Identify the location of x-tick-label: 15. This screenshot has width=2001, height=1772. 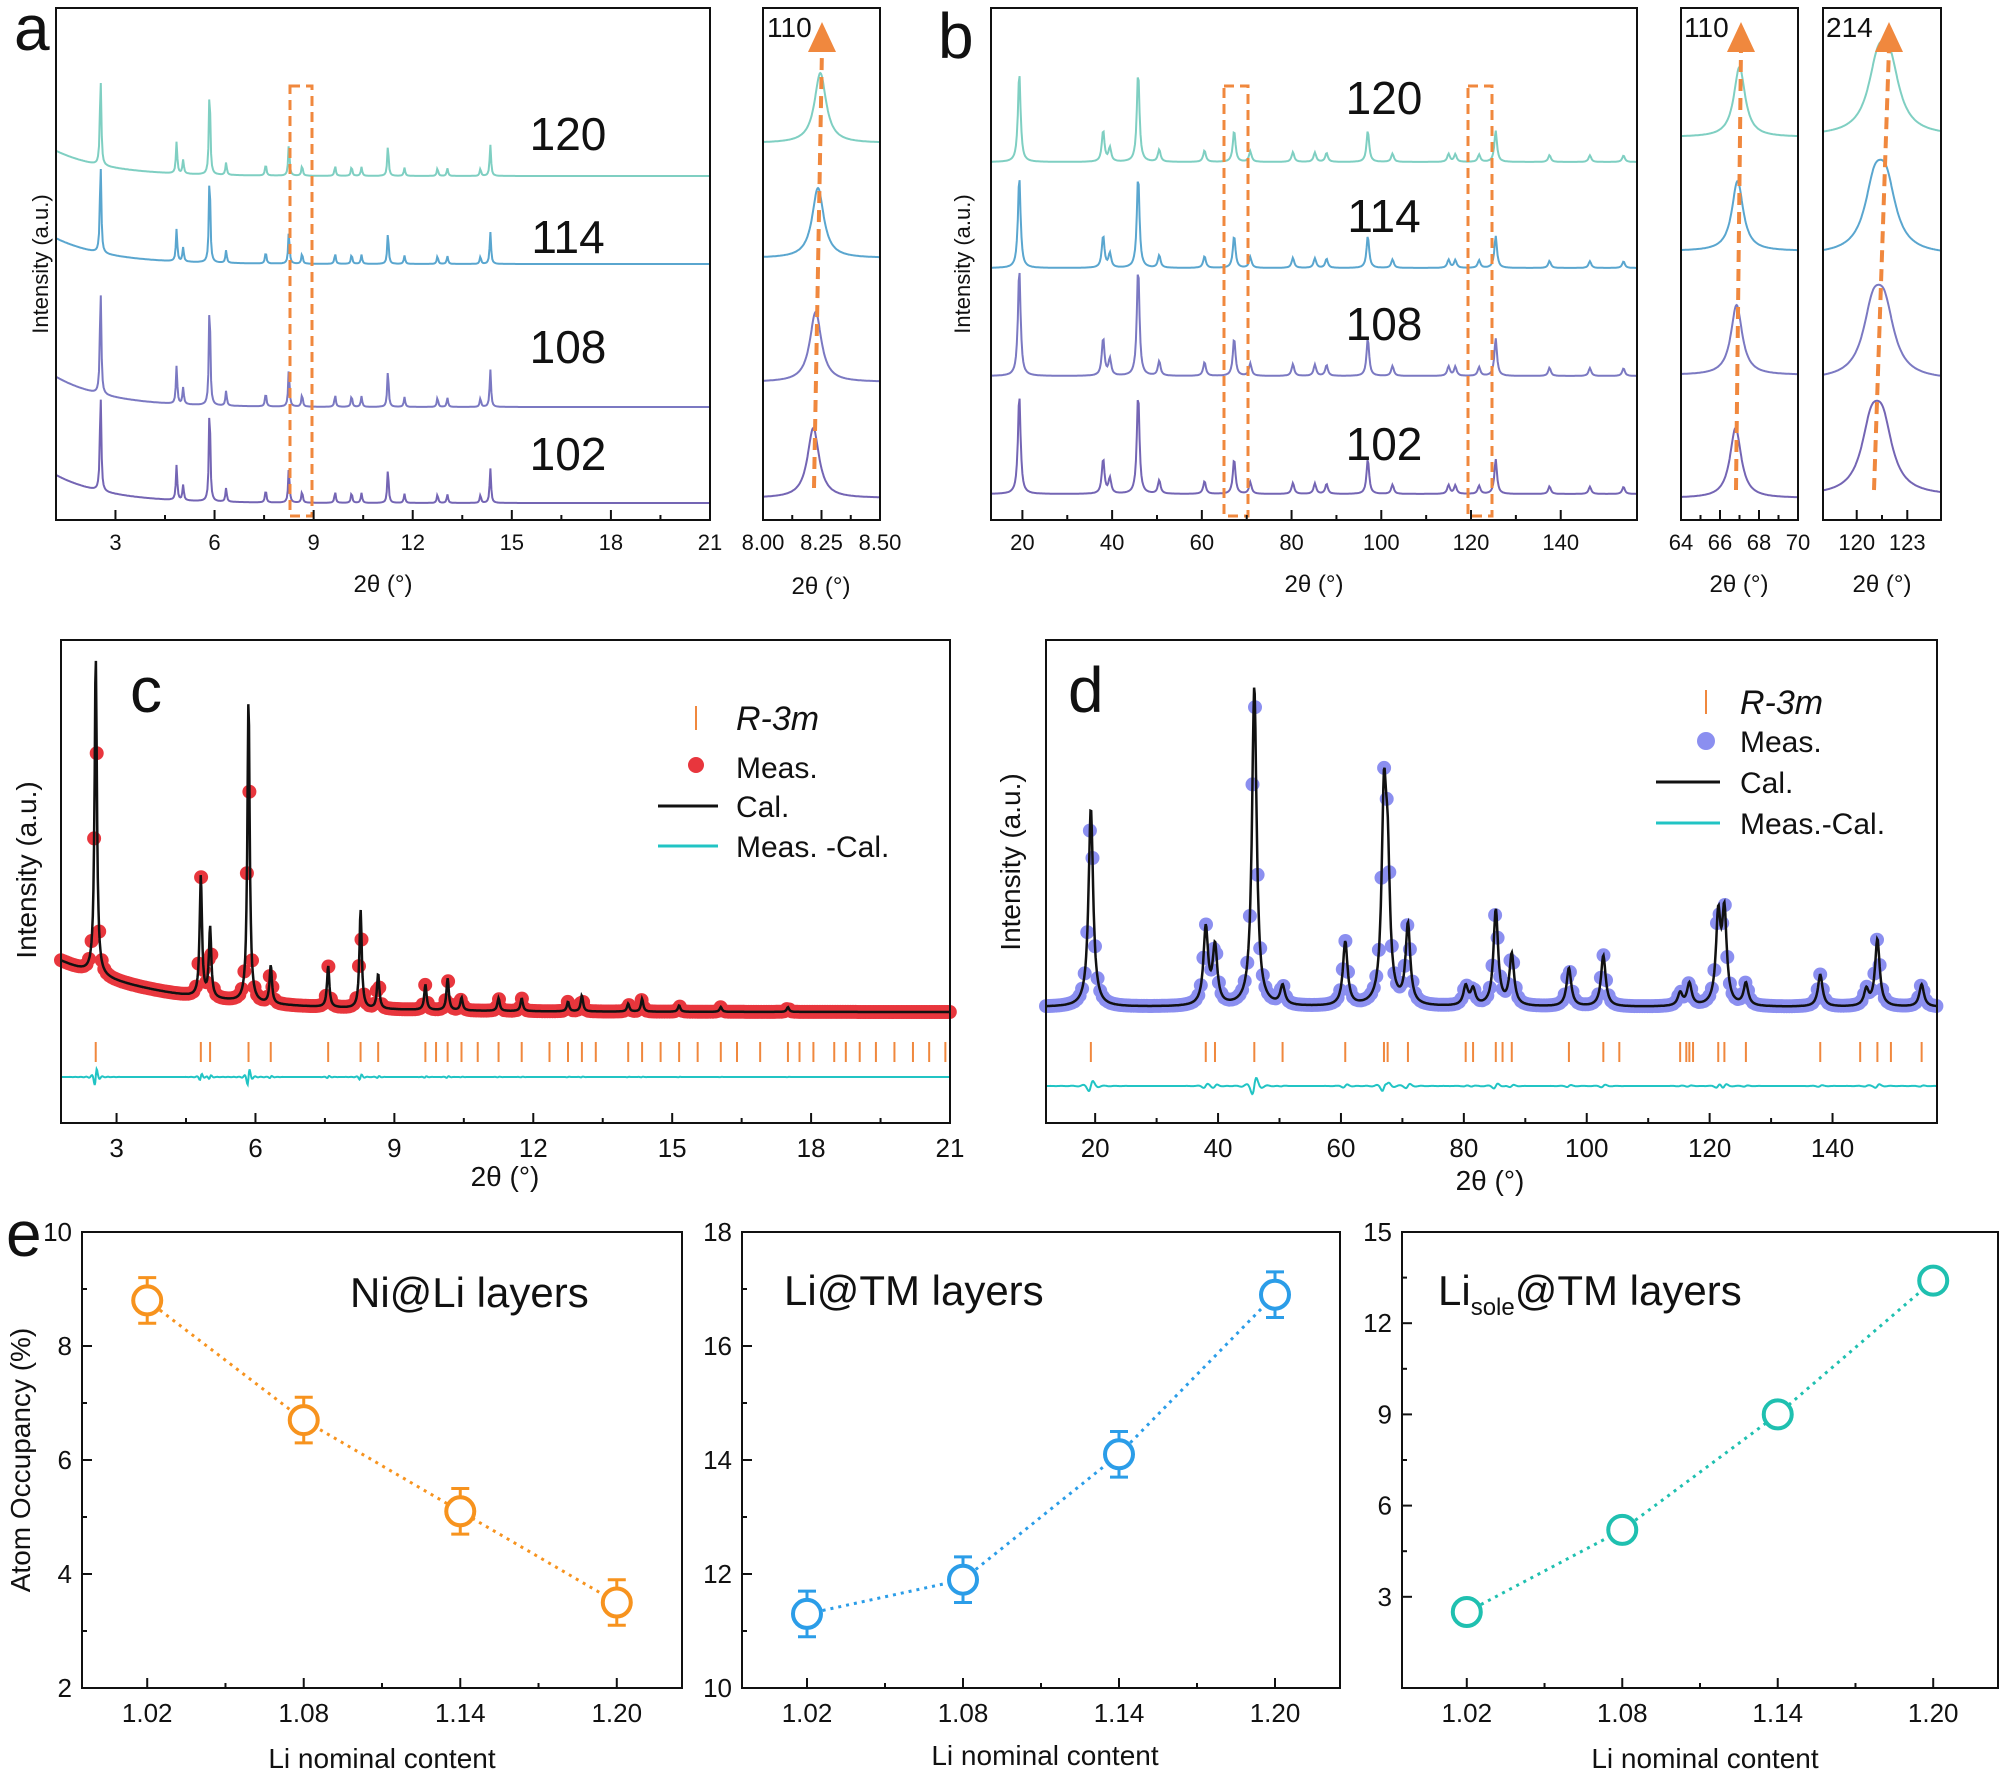
(672, 1148).